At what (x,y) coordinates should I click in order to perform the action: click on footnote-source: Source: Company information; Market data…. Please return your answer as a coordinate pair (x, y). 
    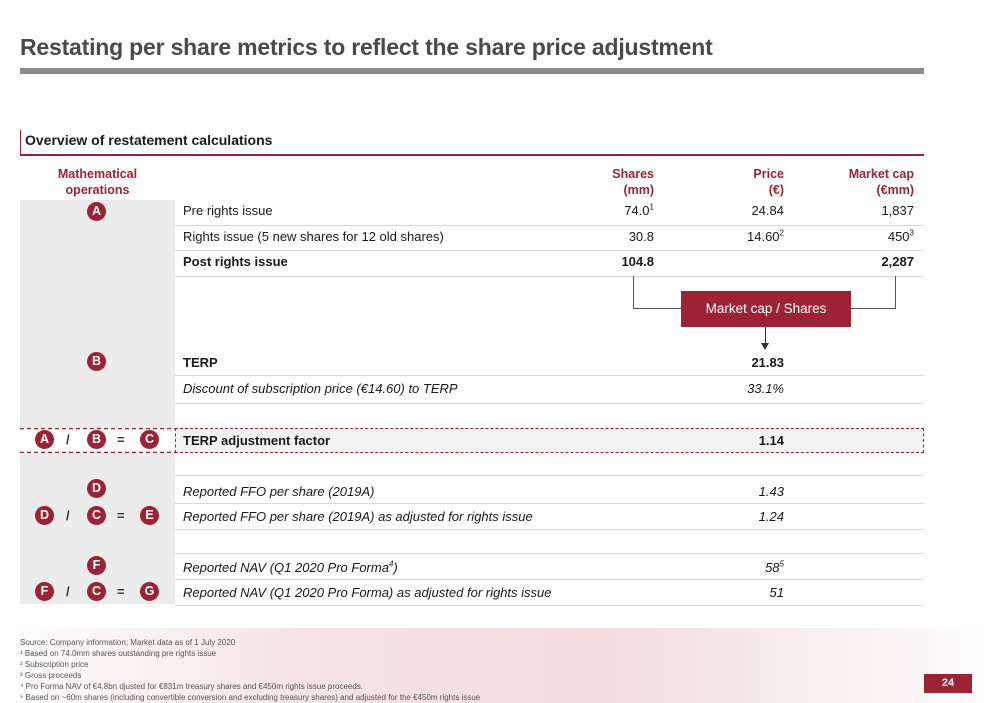
    Looking at the image, I should click on (128, 642).